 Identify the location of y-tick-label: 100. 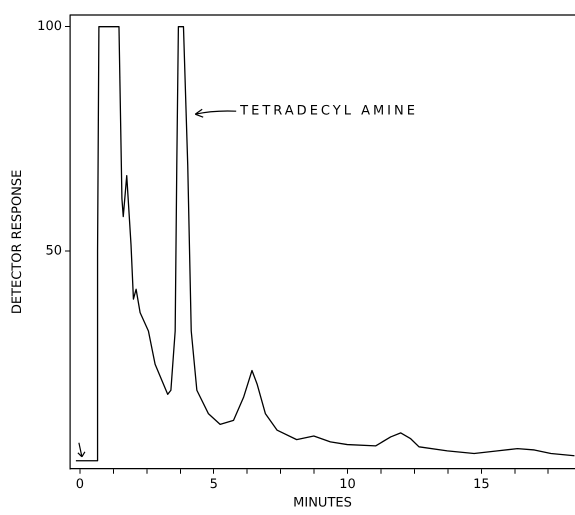
(49, 26).